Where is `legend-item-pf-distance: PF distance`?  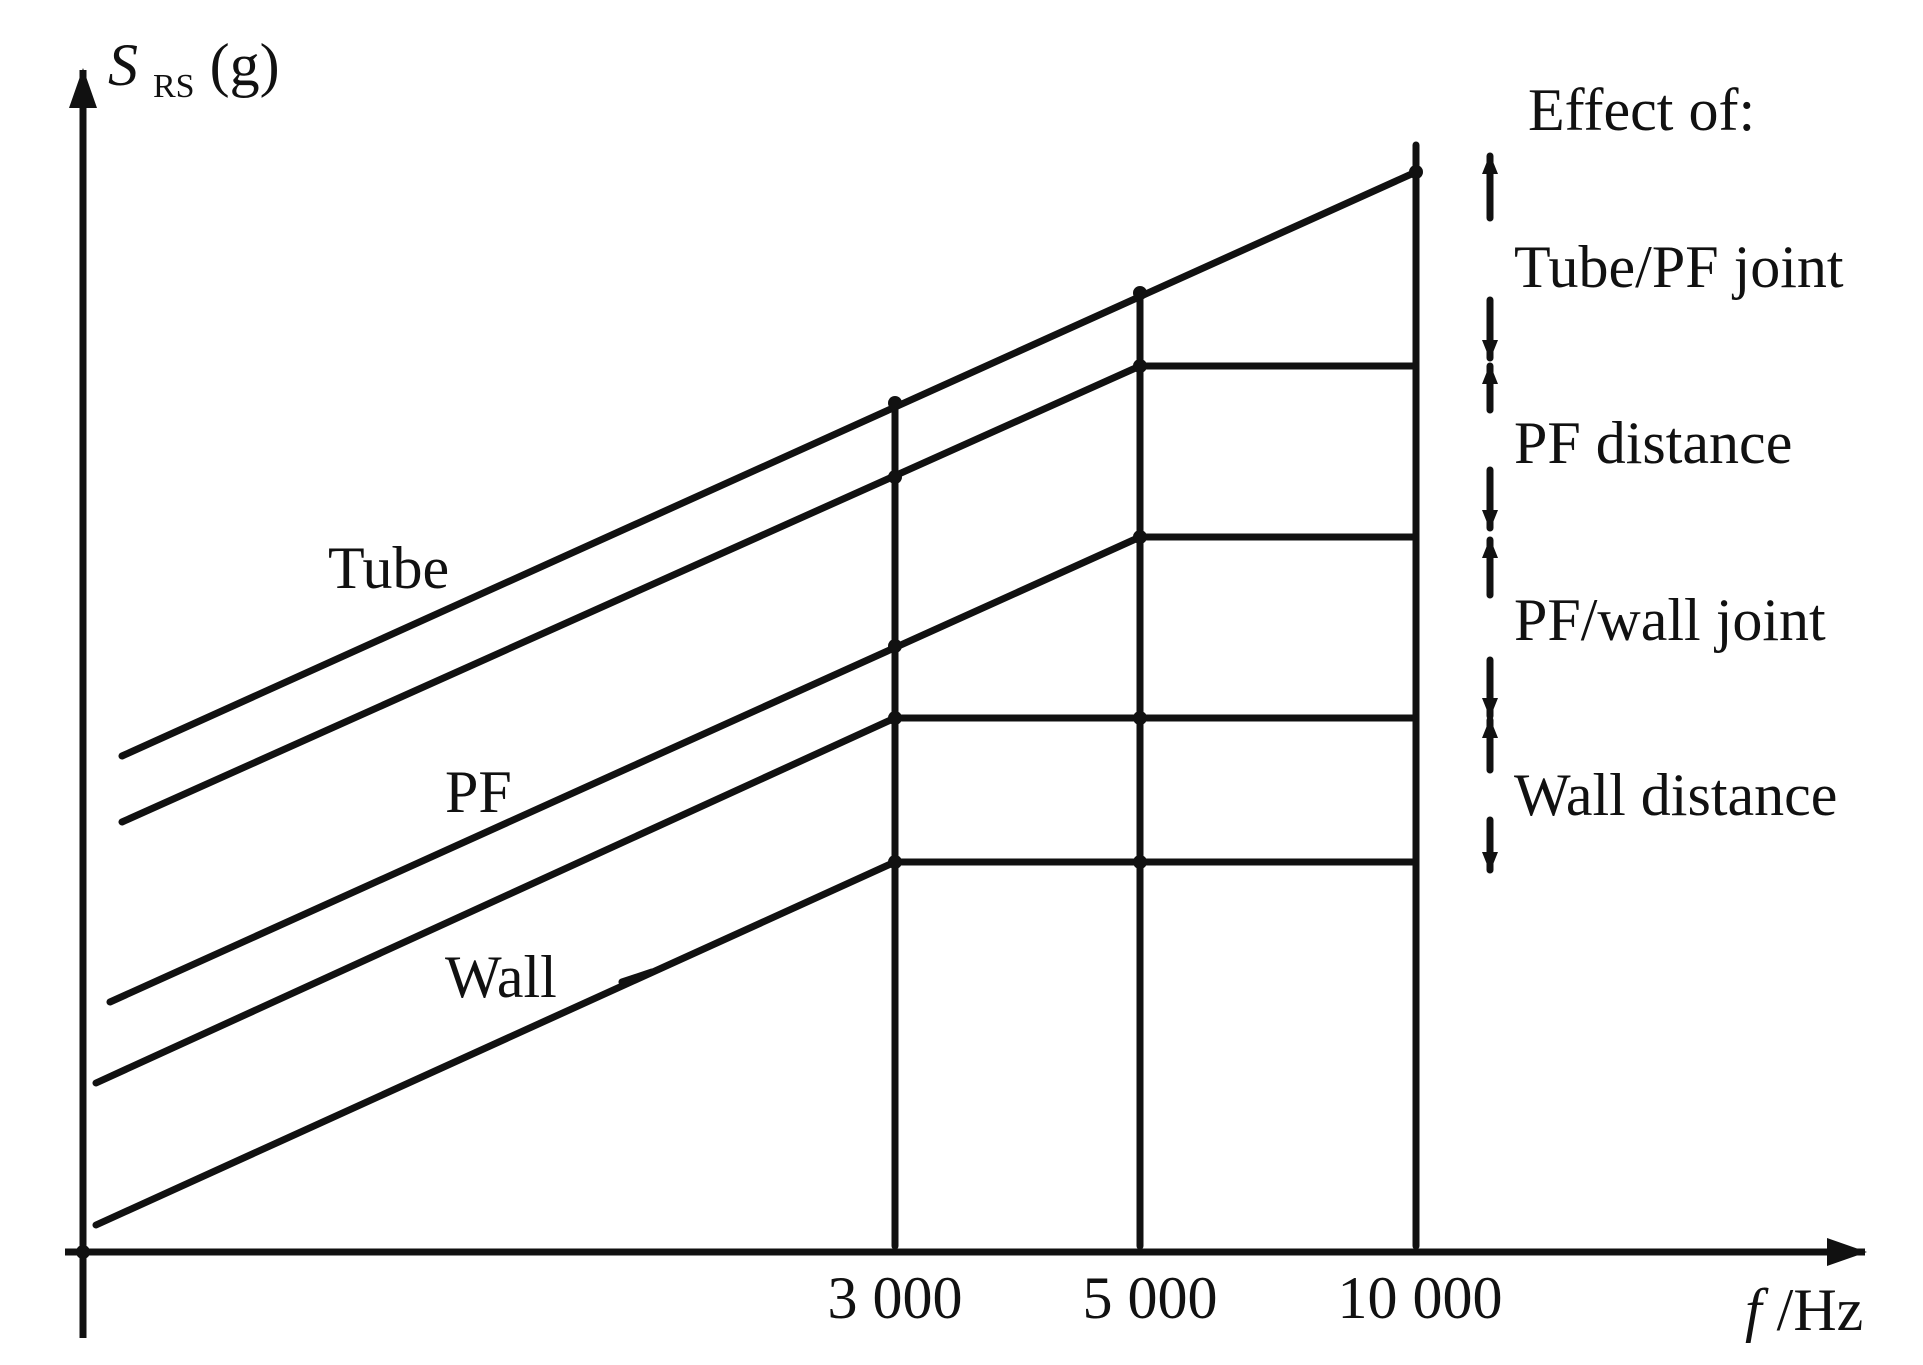 legend-item-pf-distance: PF distance is located at coordinates (1653, 443).